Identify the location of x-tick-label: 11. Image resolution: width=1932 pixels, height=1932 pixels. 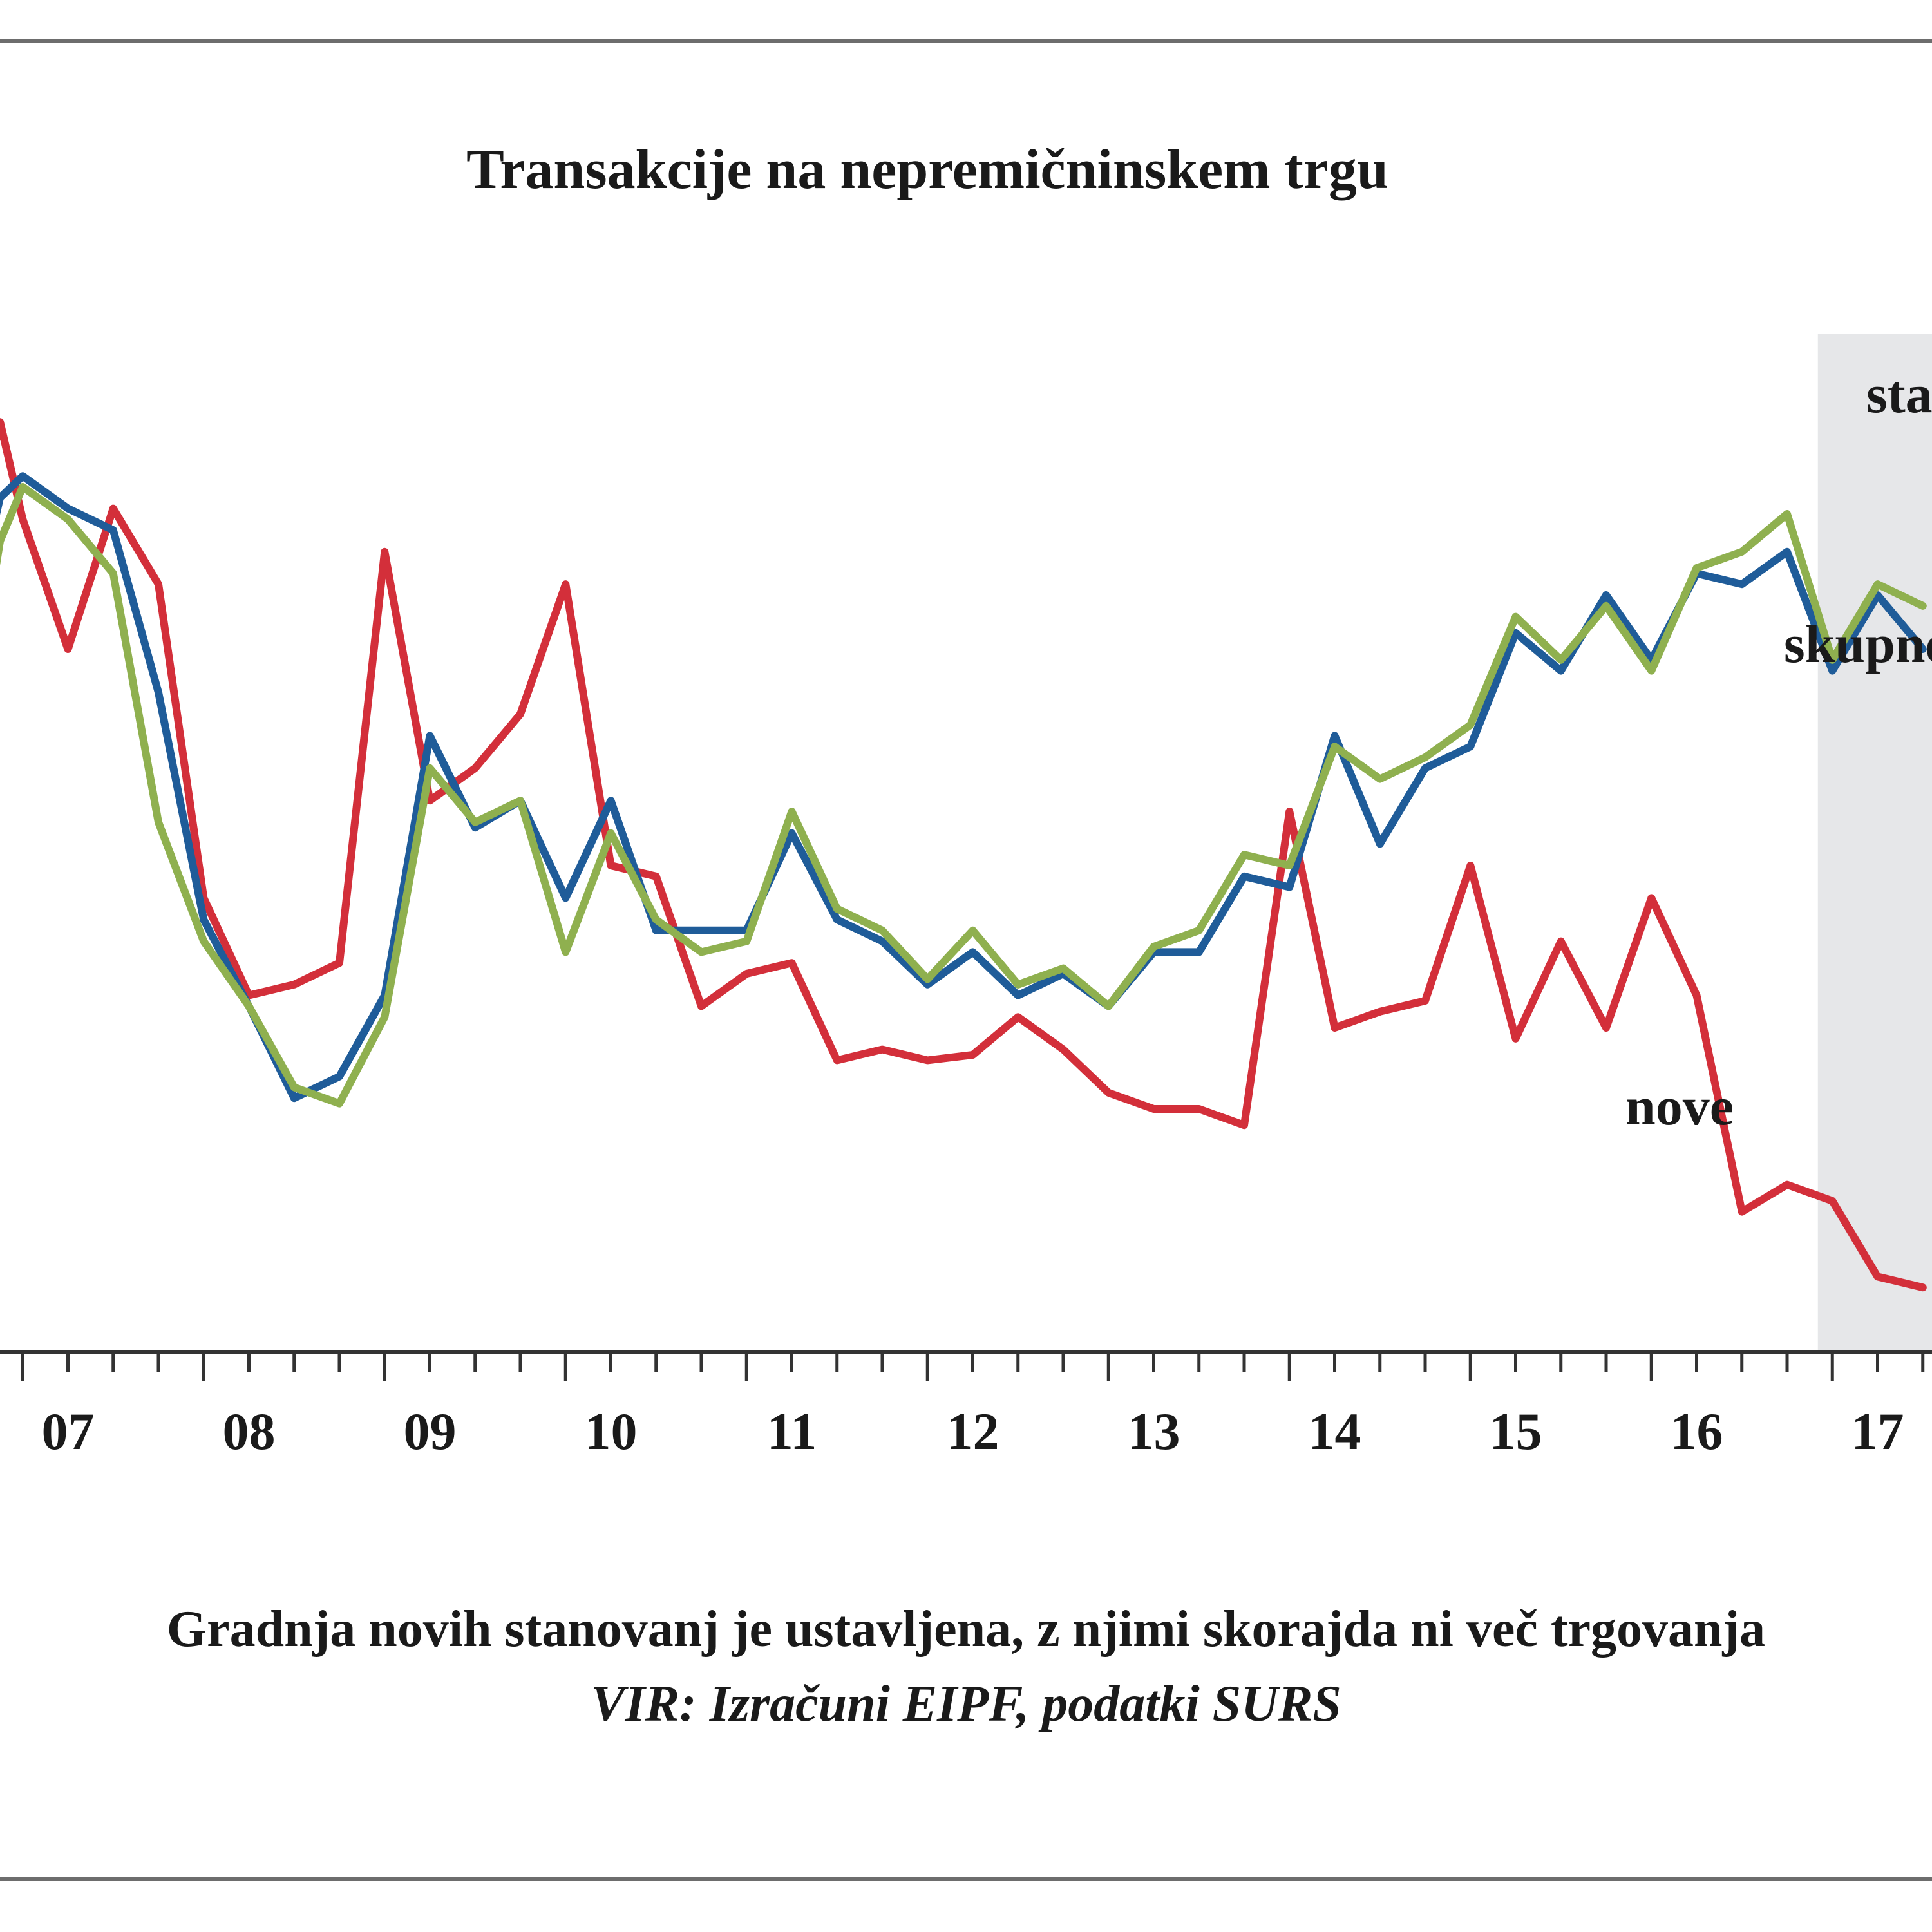
(792, 1432).